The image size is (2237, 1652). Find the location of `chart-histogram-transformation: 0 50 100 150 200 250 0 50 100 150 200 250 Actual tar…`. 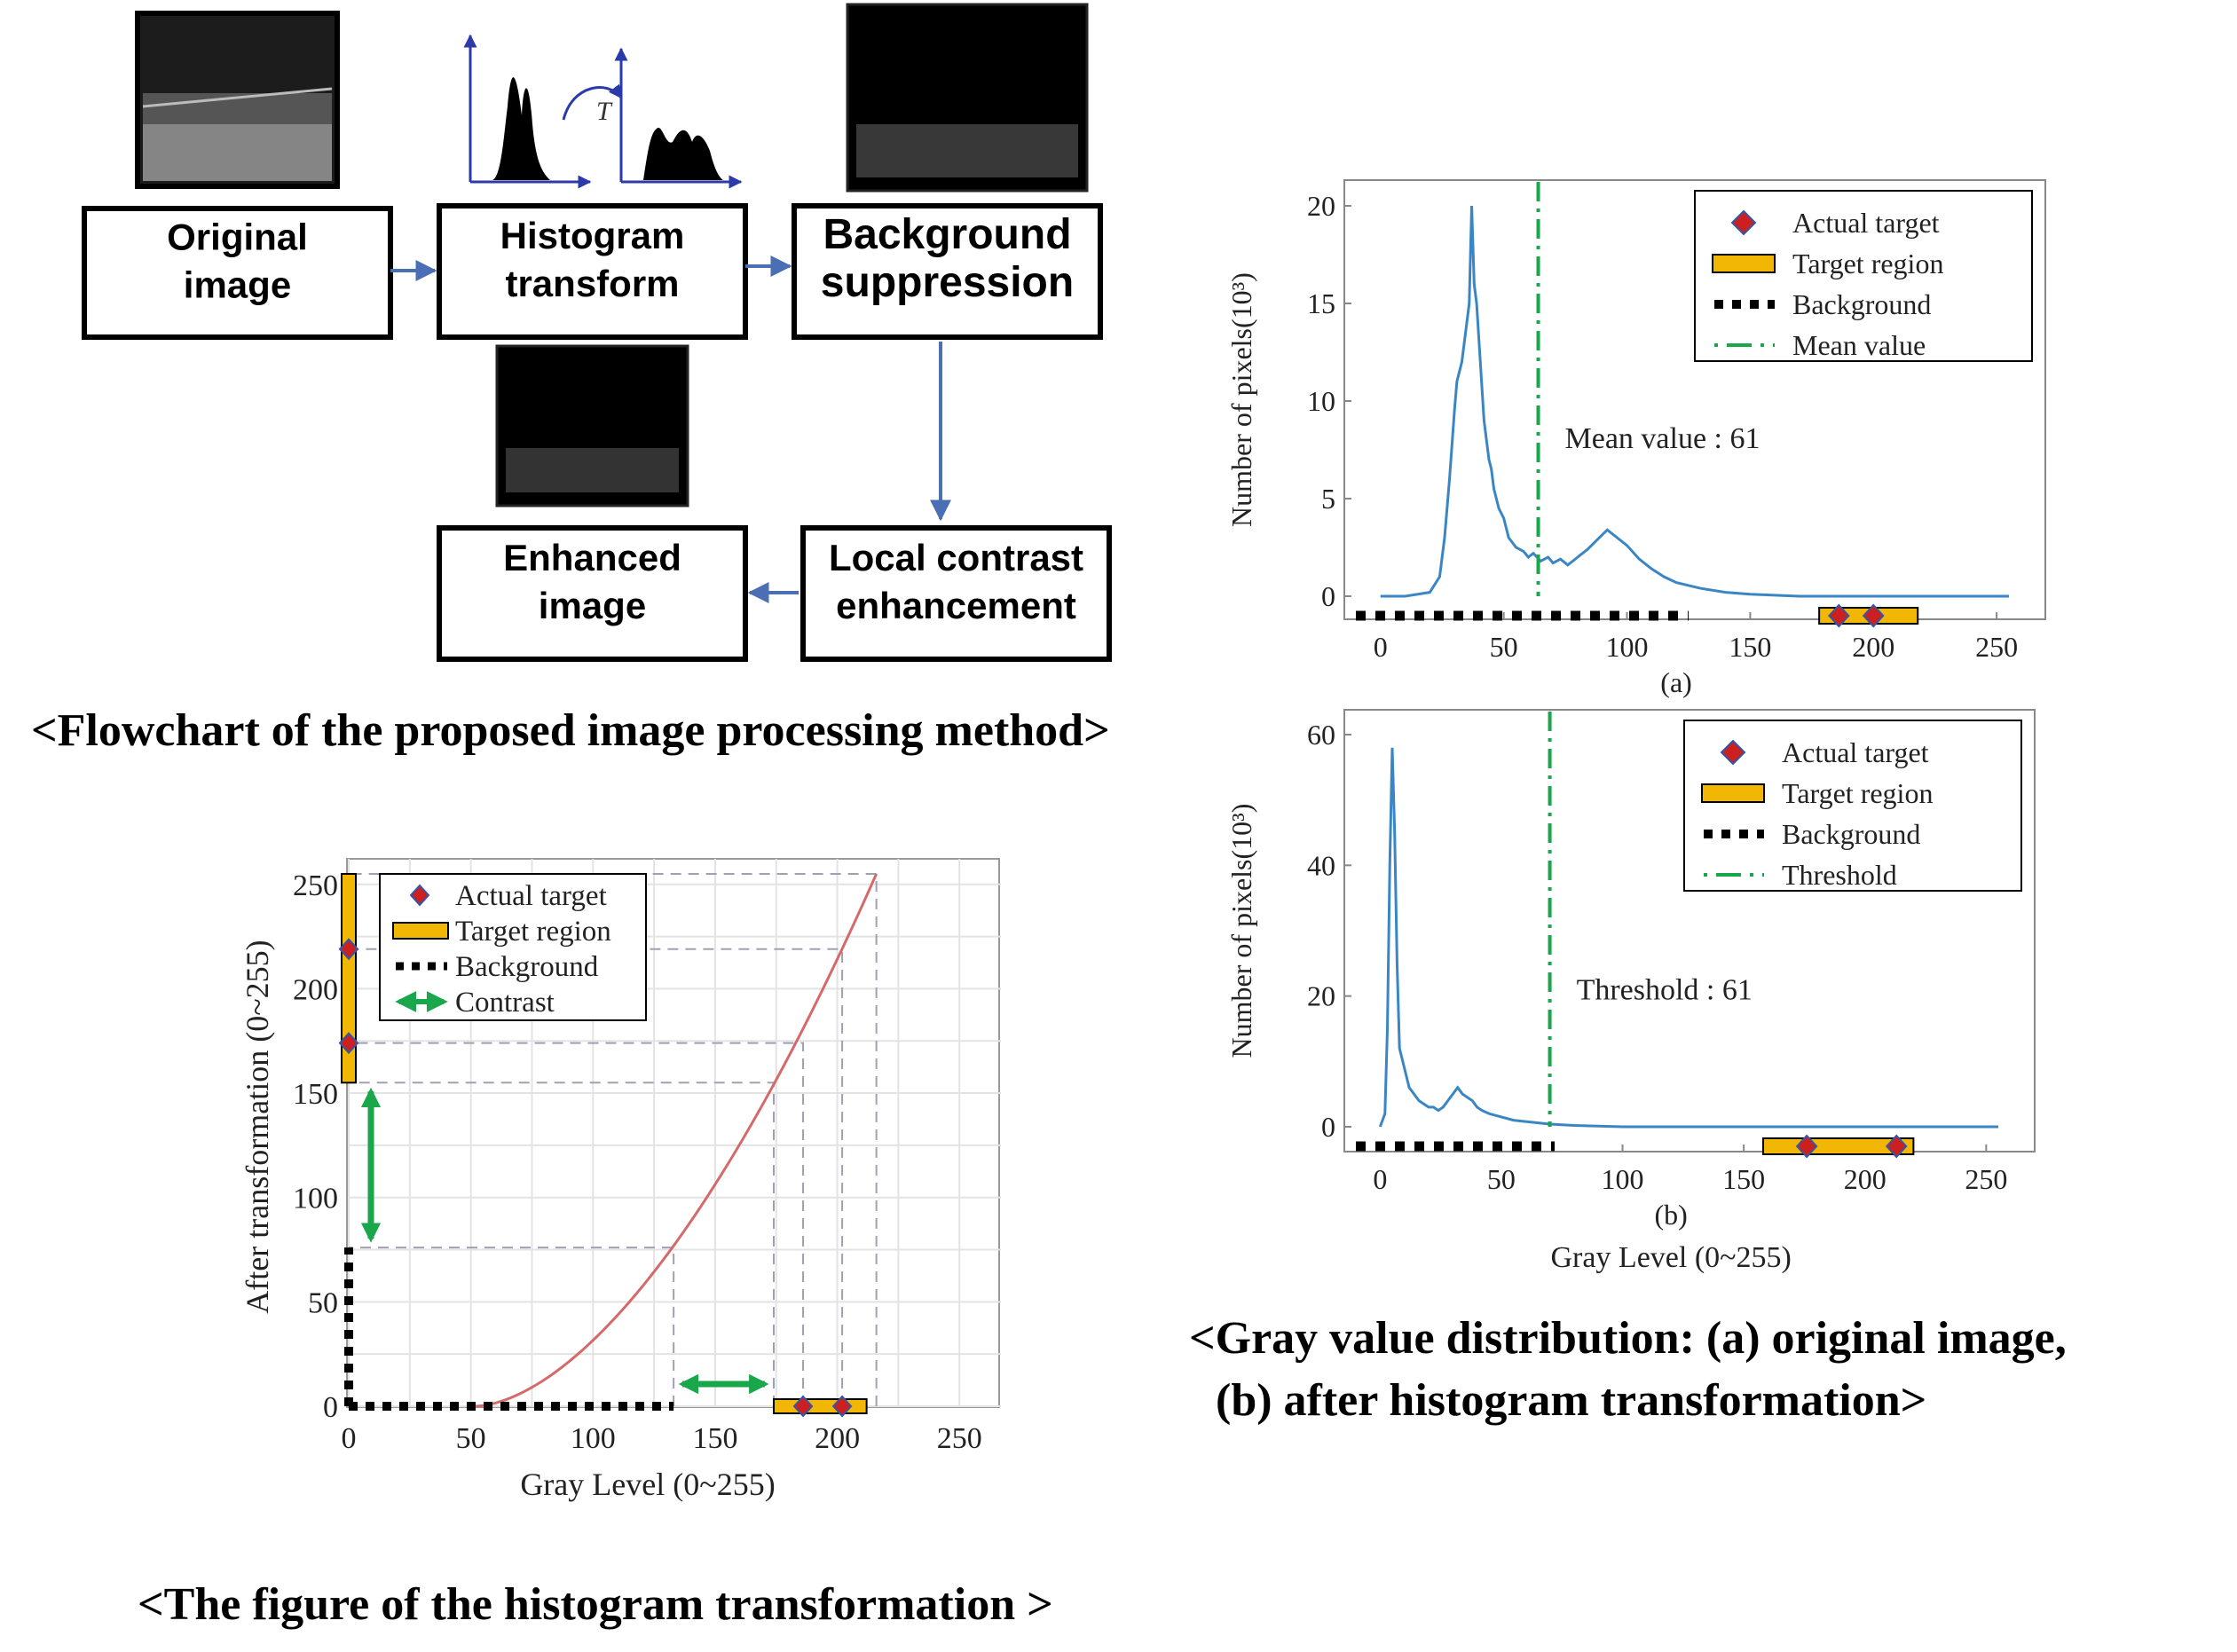

chart-histogram-transformation: 0 50 100 150 200 250 0 50 100 150 200 250 Actual tar… is located at coordinates (620, 1180).